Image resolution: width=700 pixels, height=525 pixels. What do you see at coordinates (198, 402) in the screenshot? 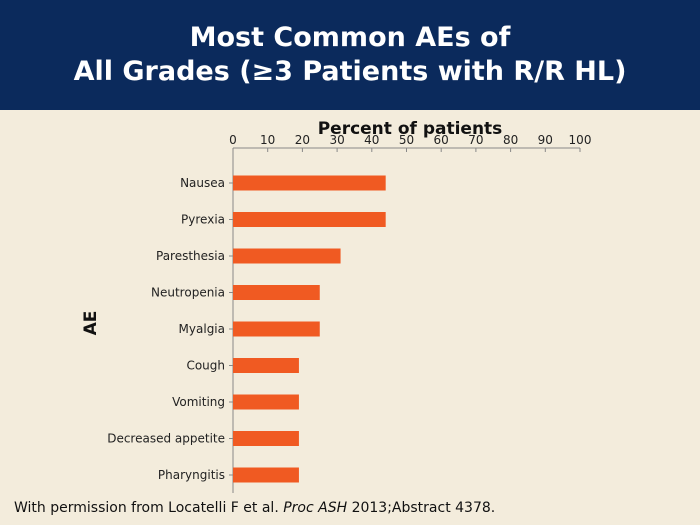
I see `category-label: Vomiting` at bounding box center [198, 402].